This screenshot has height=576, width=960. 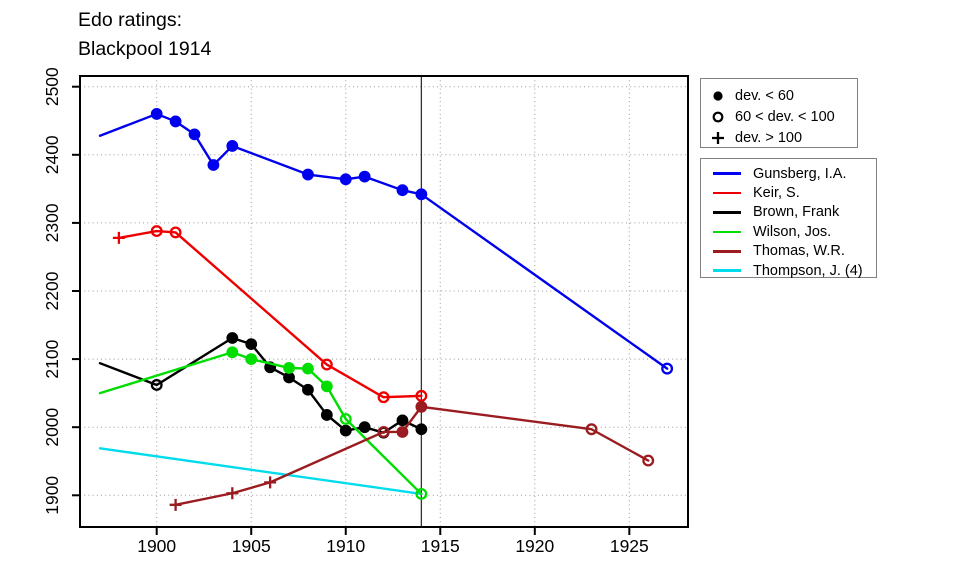 What do you see at coordinates (796, 212) in the screenshot?
I see `series-legend-label: Brown, Frank` at bounding box center [796, 212].